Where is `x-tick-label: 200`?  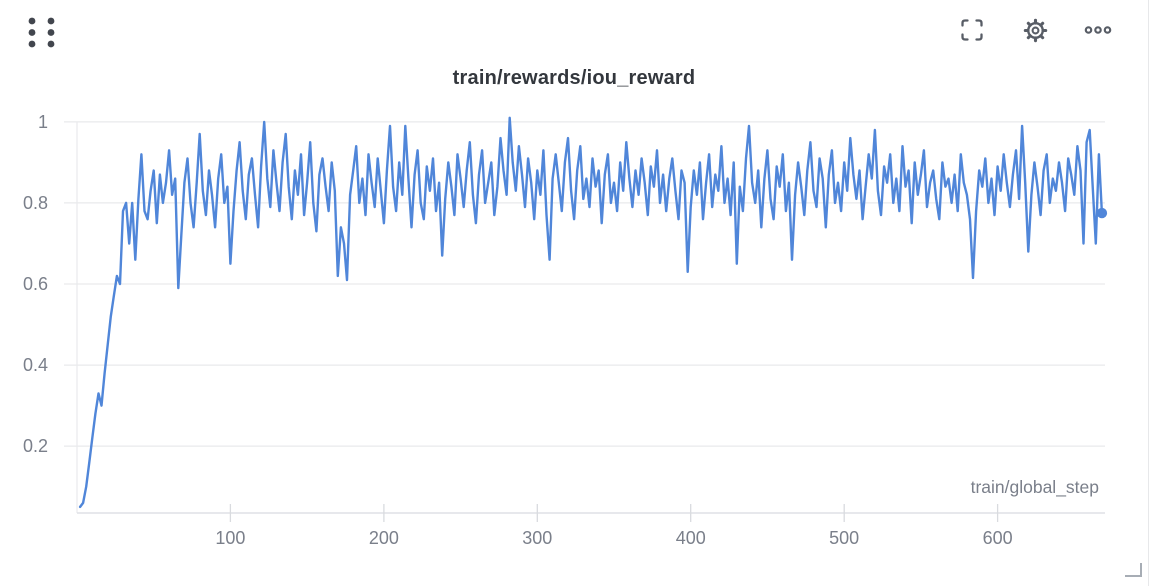 x-tick-label: 200 is located at coordinates (383, 538).